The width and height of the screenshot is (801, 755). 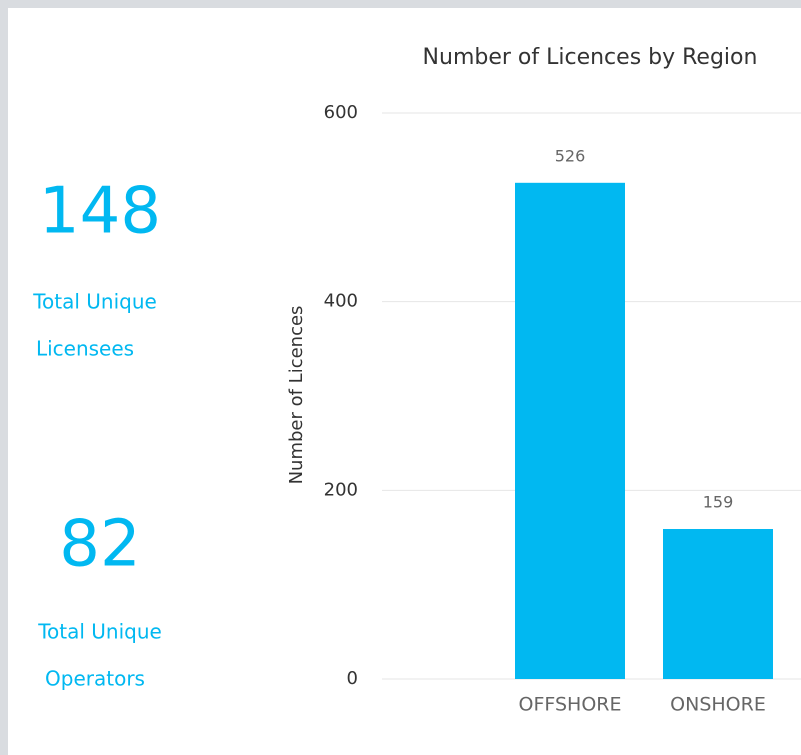 I want to click on y-tick-label: 400, so click(x=341, y=301).